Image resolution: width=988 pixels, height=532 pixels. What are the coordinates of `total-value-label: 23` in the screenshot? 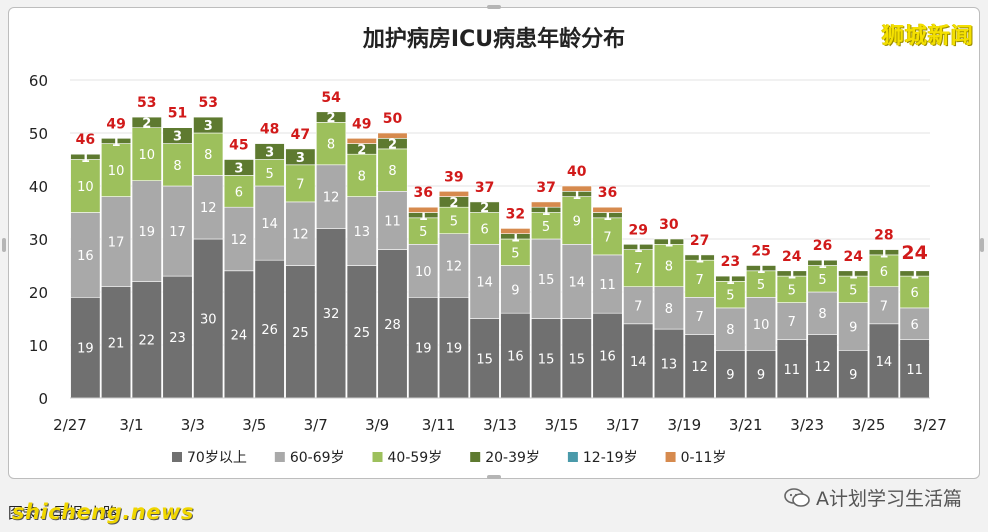 It's located at (730, 262).